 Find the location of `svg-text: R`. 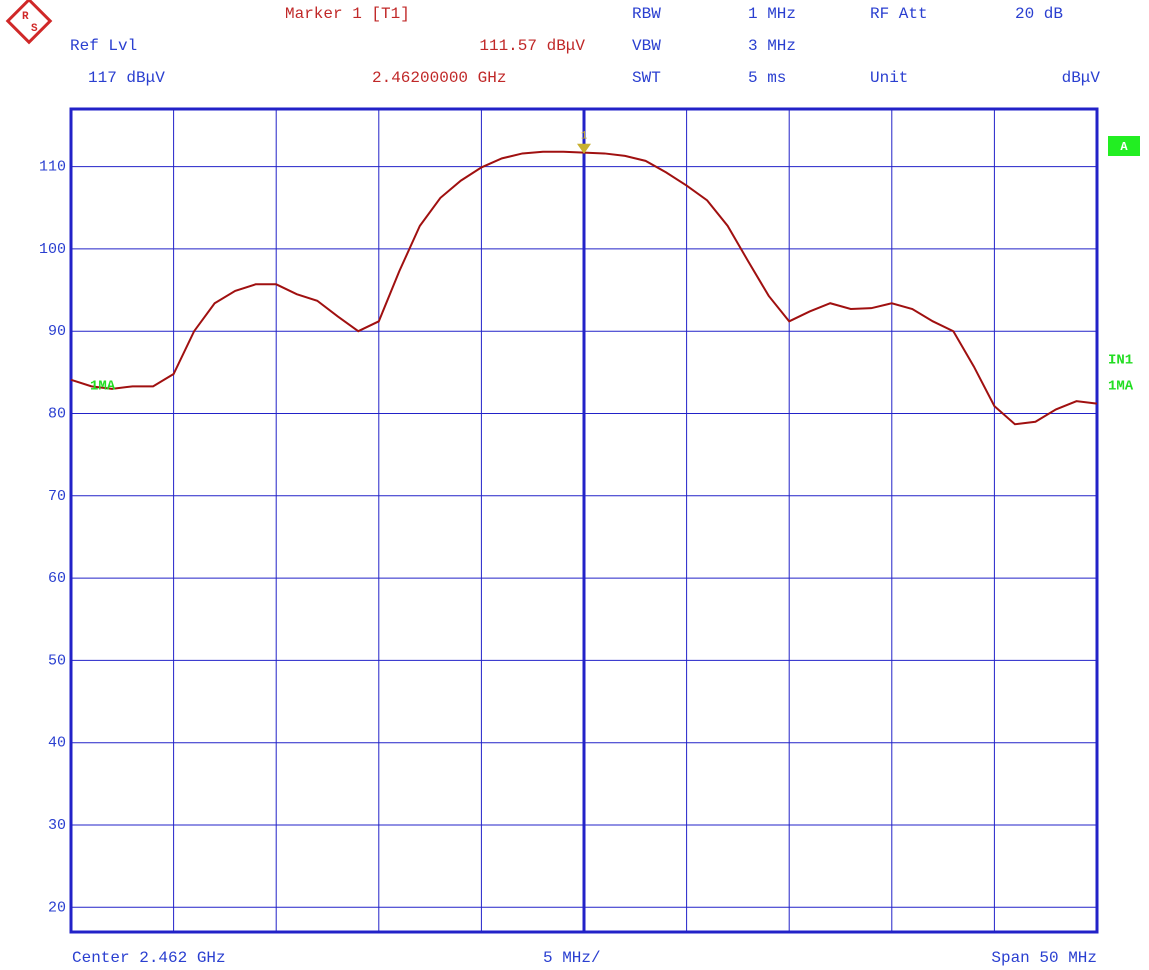

svg-text: R is located at coordinates (25, 17).